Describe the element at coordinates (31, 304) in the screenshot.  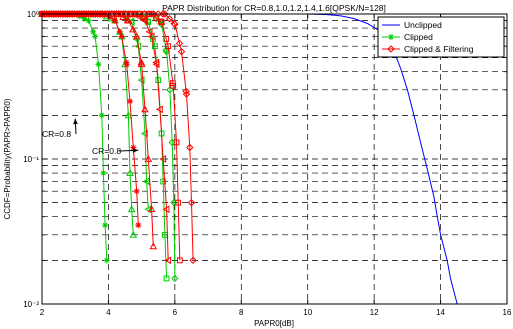
I see `y-tick-label: 10⁻²` at that location.